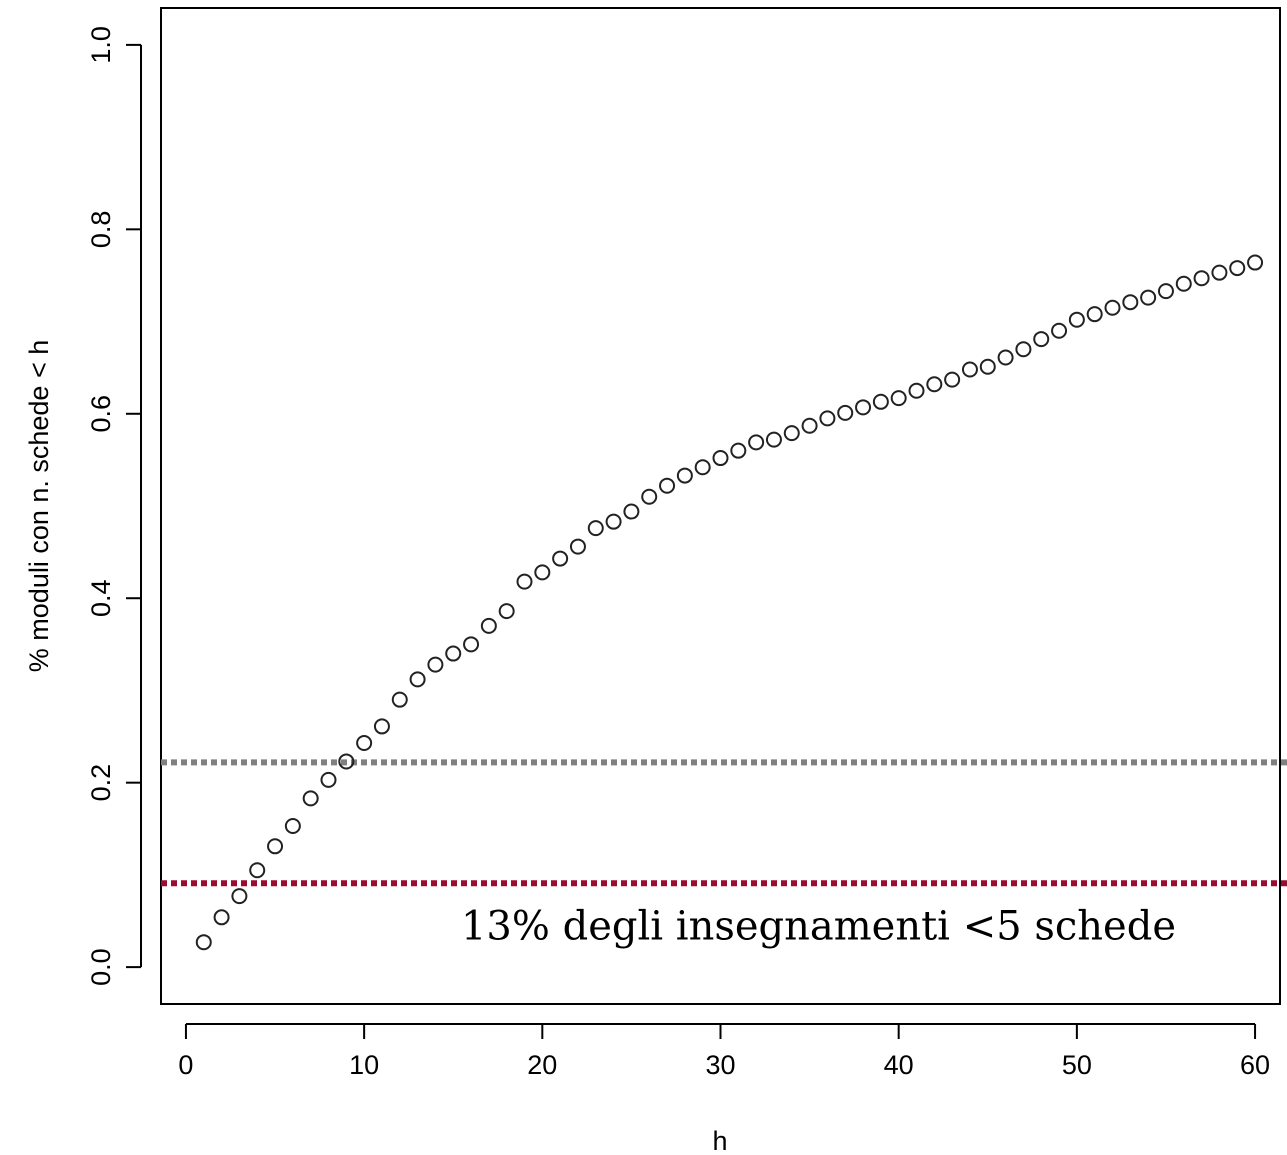 The image size is (1287, 1155). Describe the element at coordinates (101, 414) in the screenshot. I see `y-tick-label: 0.6` at that location.